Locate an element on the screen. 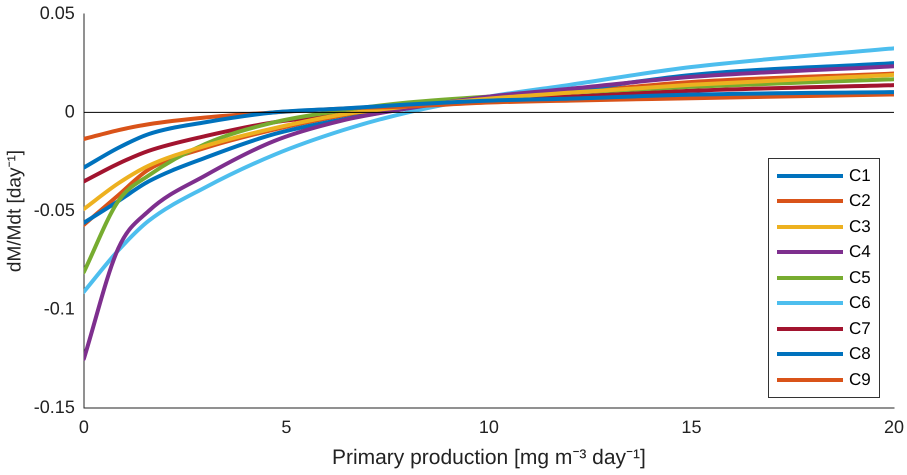 Image resolution: width=907 pixels, height=475 pixels. x-tick-label: 15 is located at coordinates (691, 426).